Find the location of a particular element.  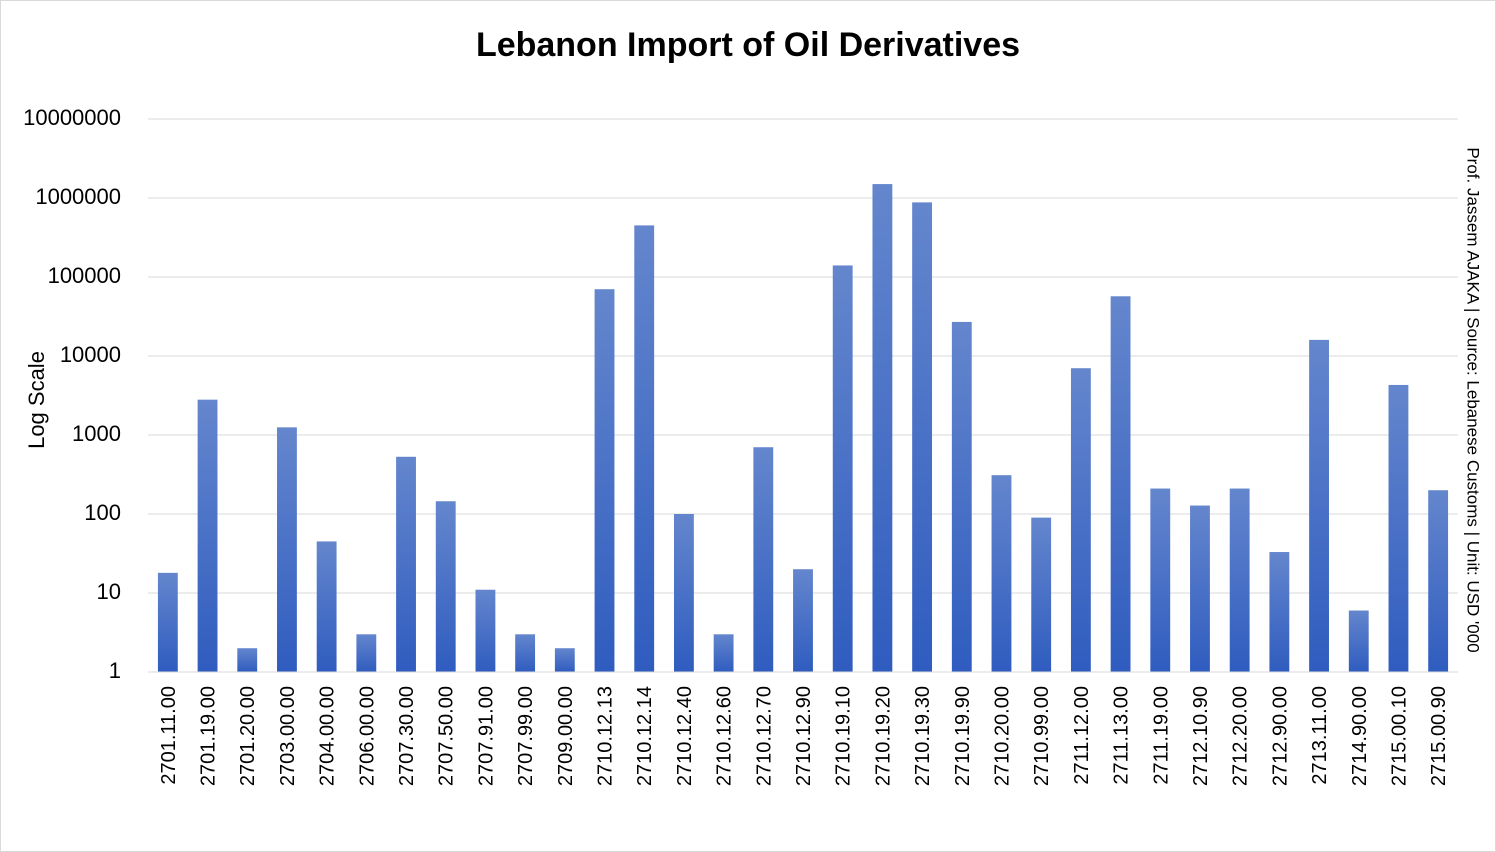

x-tick-label: 2704.00.00 is located at coordinates (328, 736).